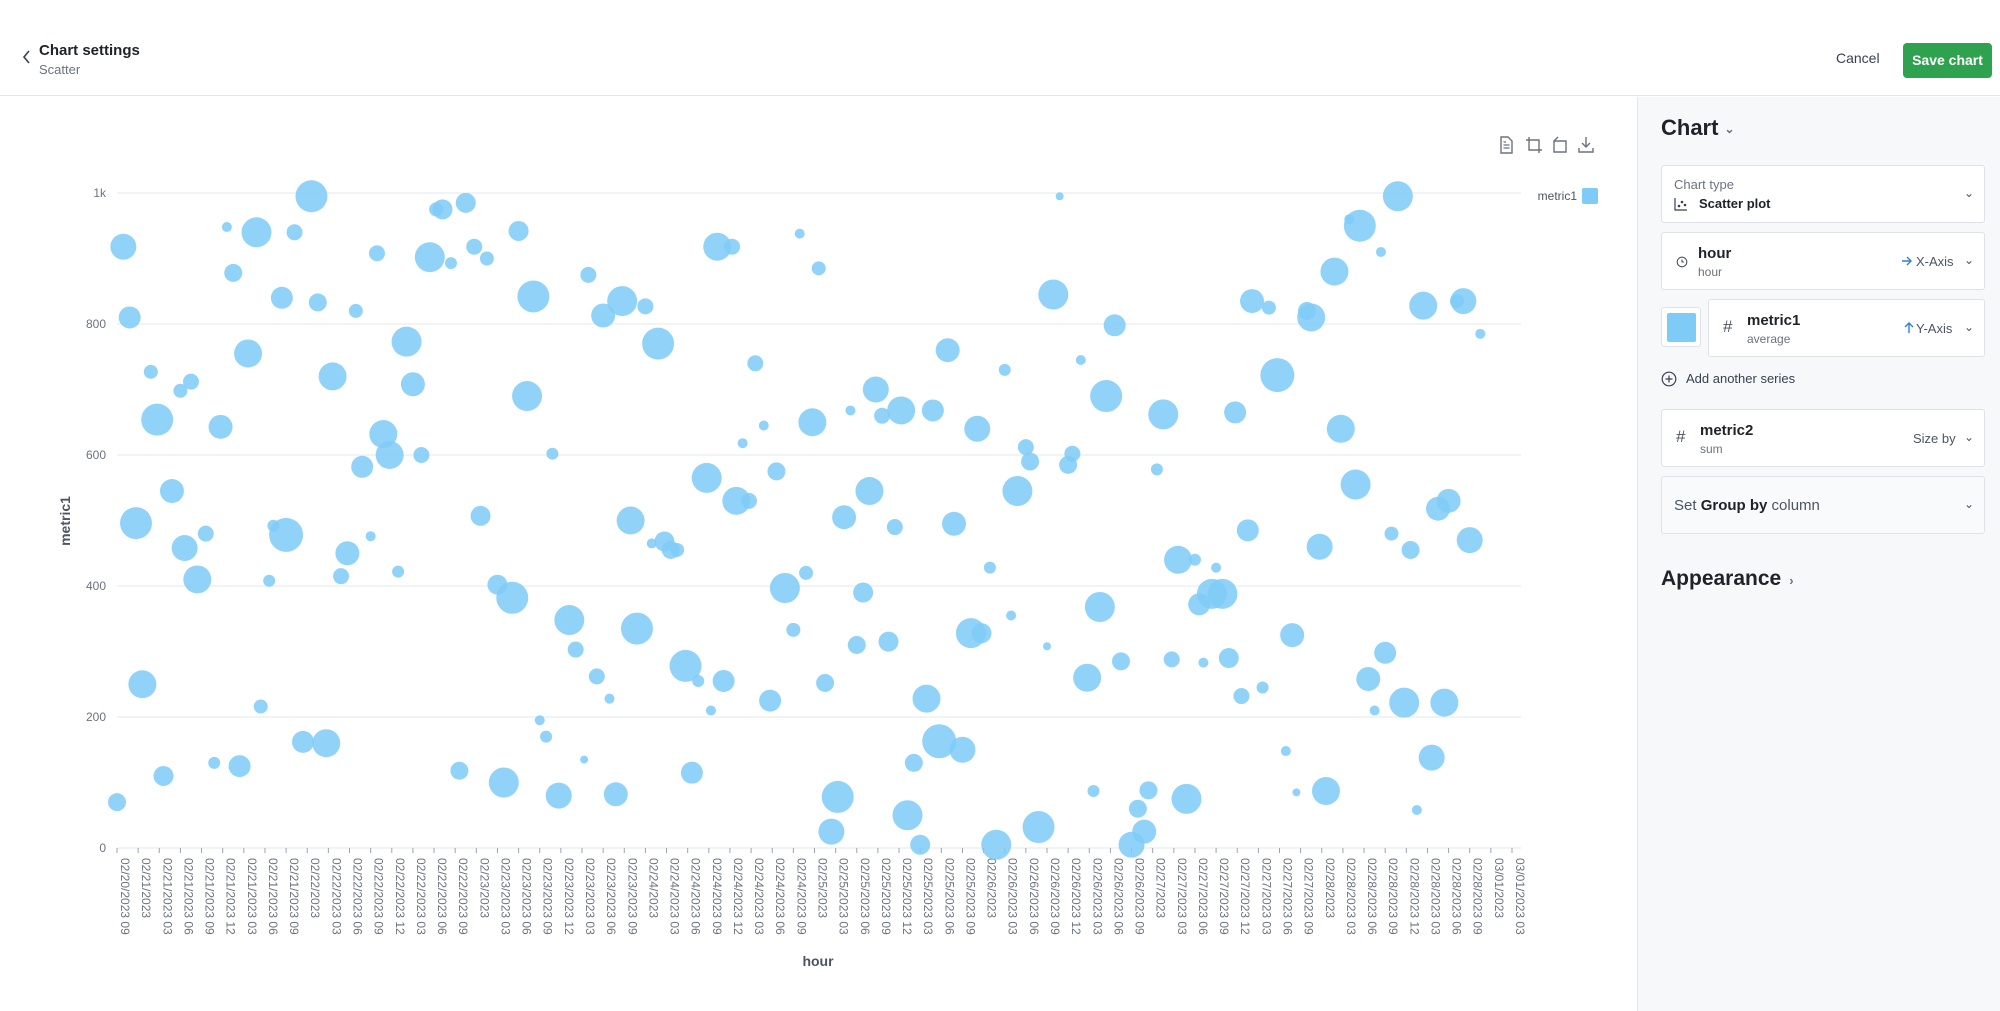 Image resolution: width=2000 pixels, height=1011 pixels. I want to click on x-tick-label: 02/28/2023 09, so click(1393, 896).